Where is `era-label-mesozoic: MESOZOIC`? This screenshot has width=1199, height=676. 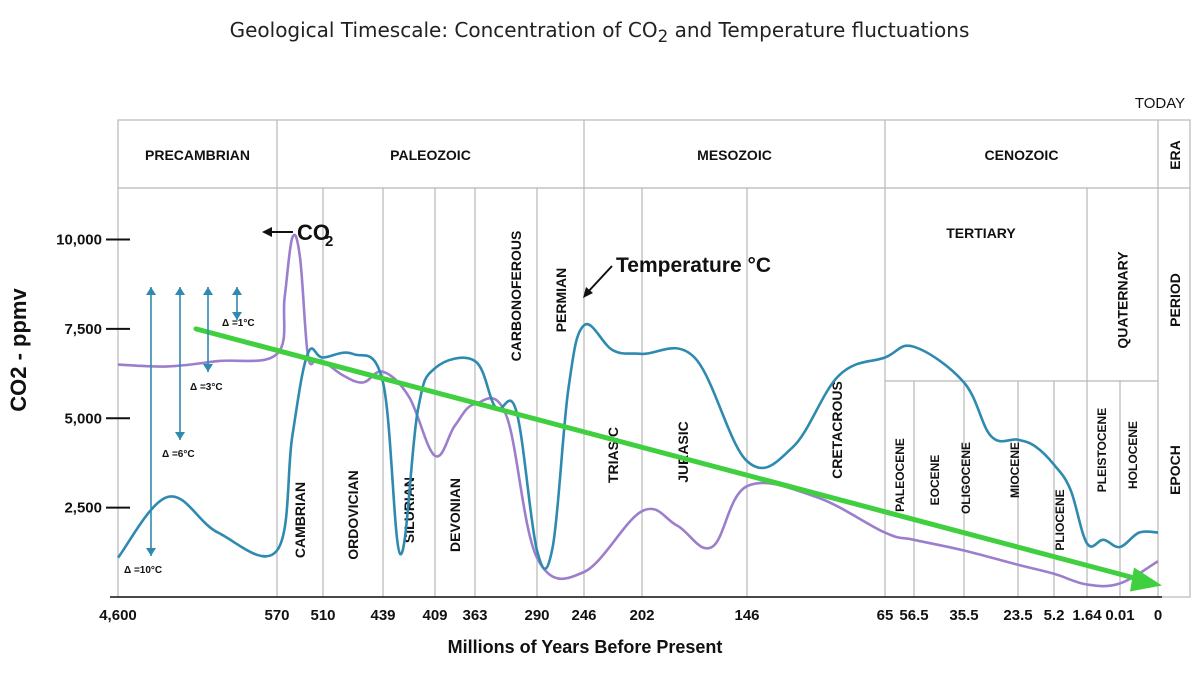 era-label-mesozoic: MESOZOIC is located at coordinates (734, 155).